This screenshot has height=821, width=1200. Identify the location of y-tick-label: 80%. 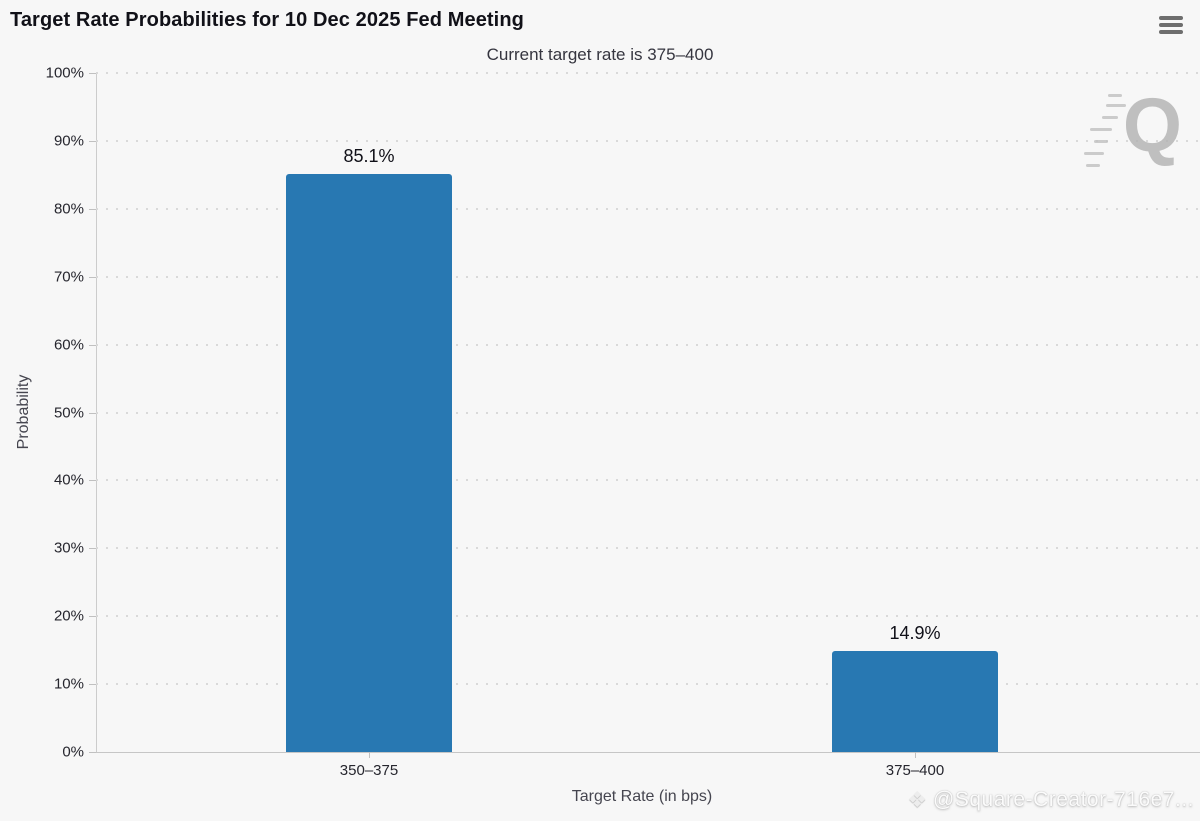
(68, 209).